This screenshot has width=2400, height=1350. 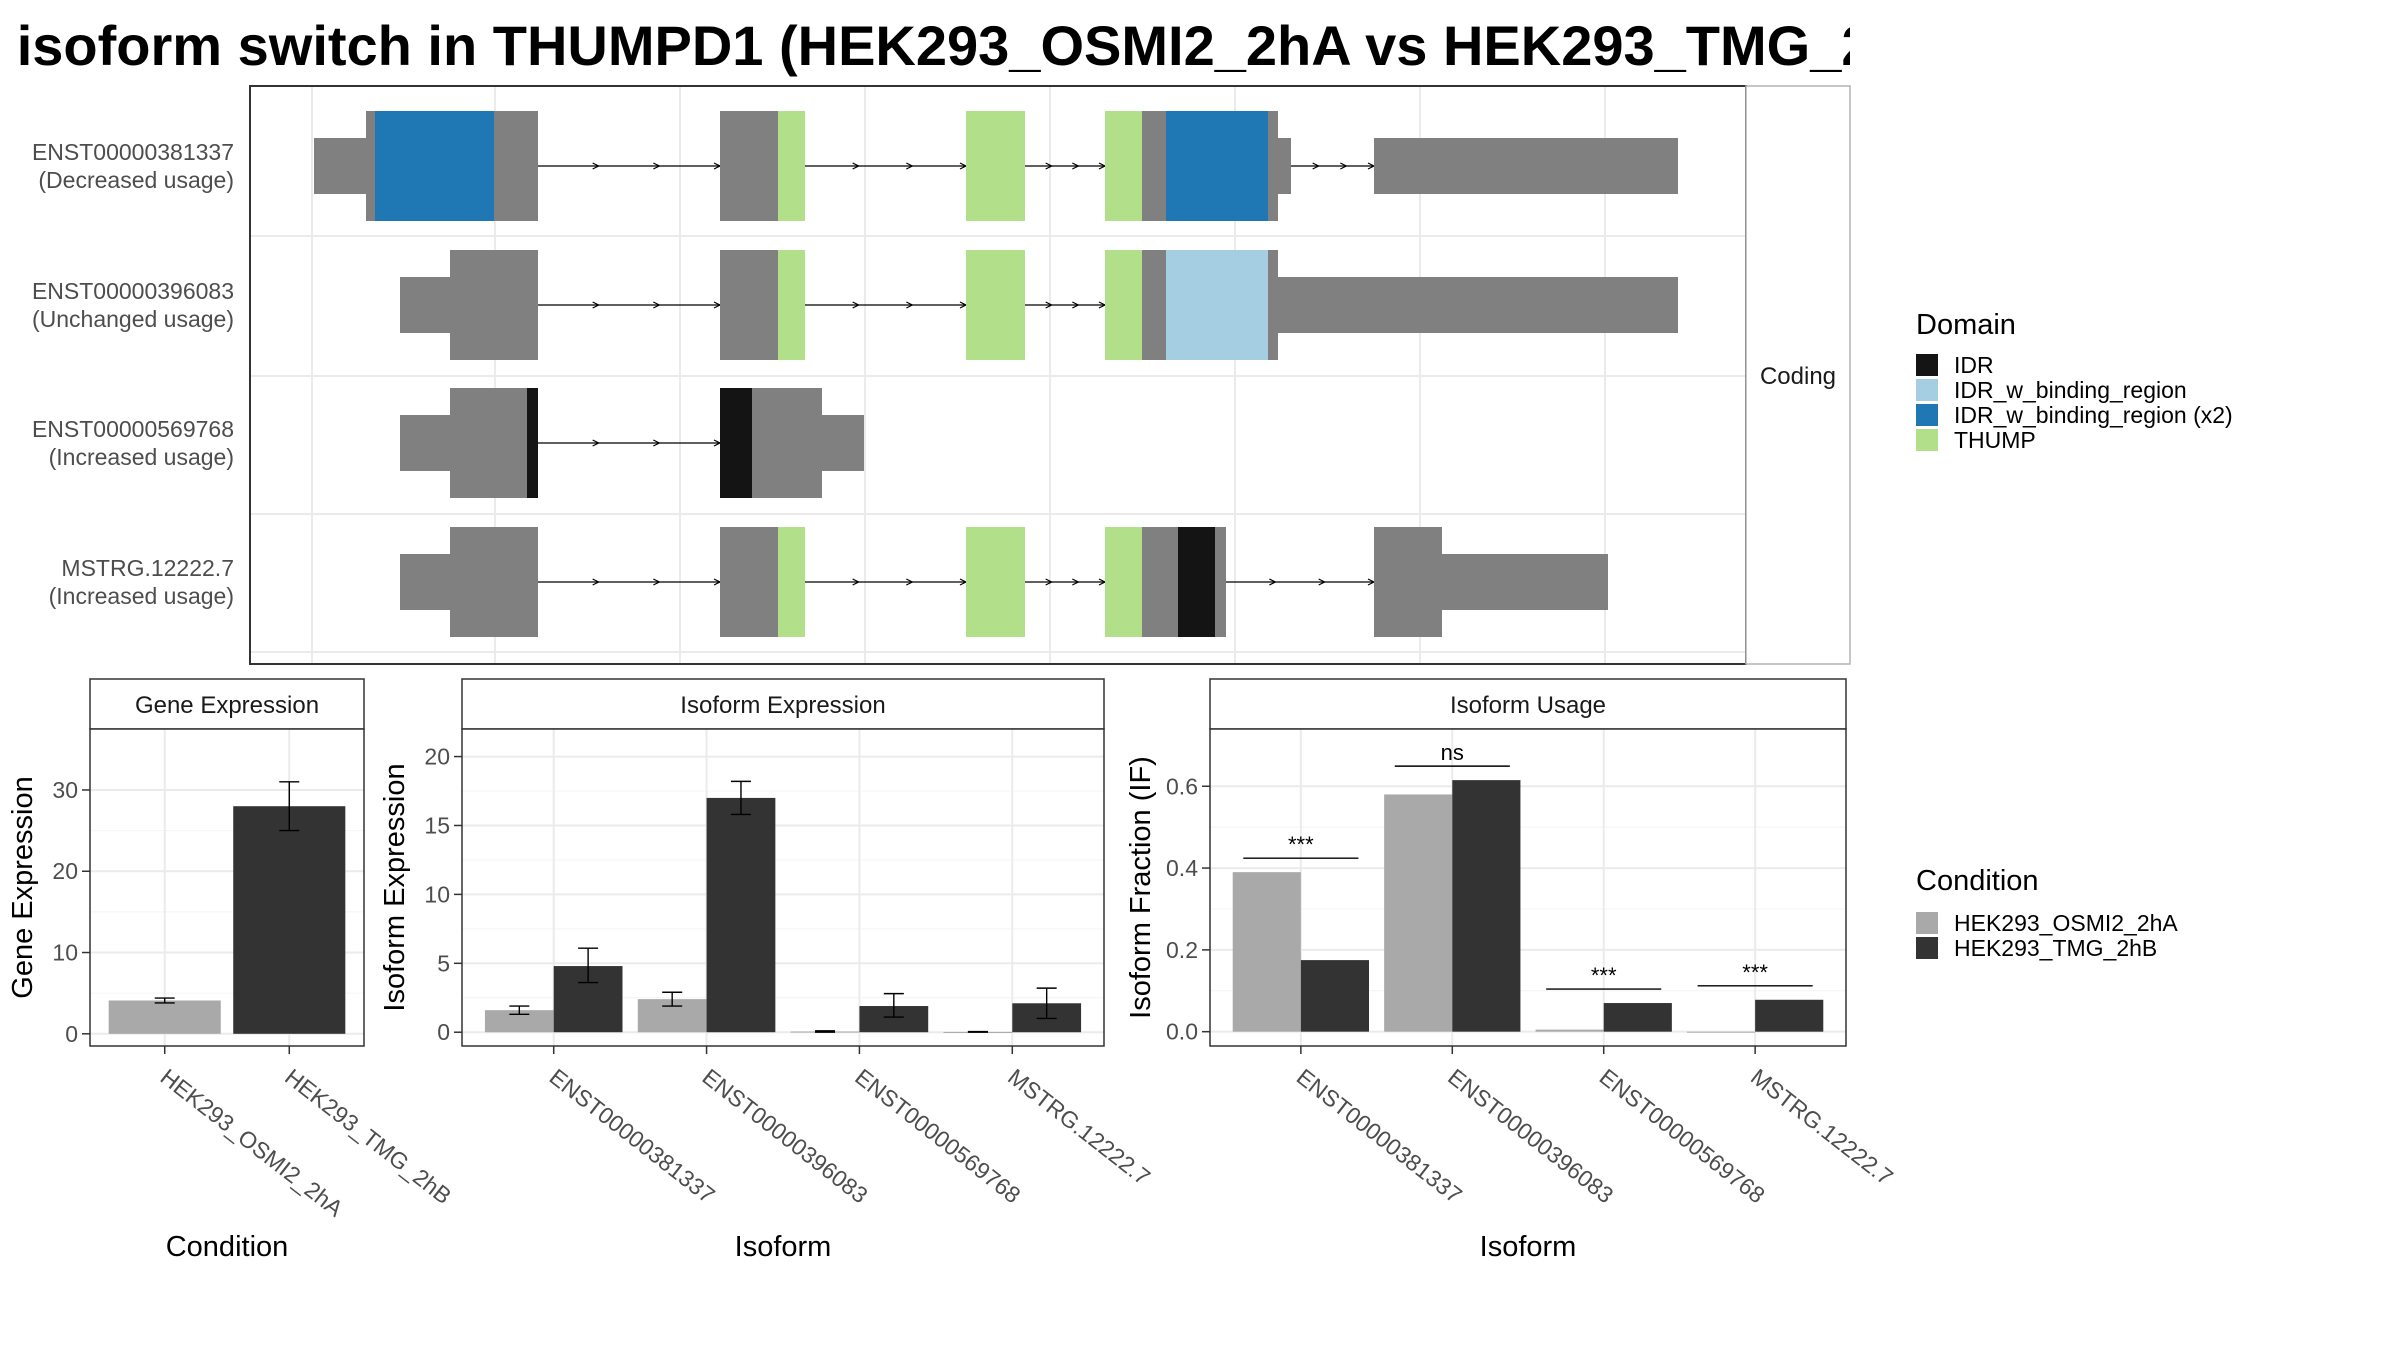 I want to click on y-tick-label: 0.2, so click(x=1182, y=950).